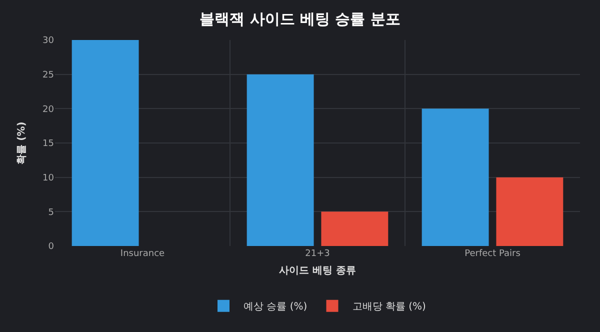 This screenshot has width=600, height=332. I want to click on y-axis-title: 확률 (%), so click(22, 143).